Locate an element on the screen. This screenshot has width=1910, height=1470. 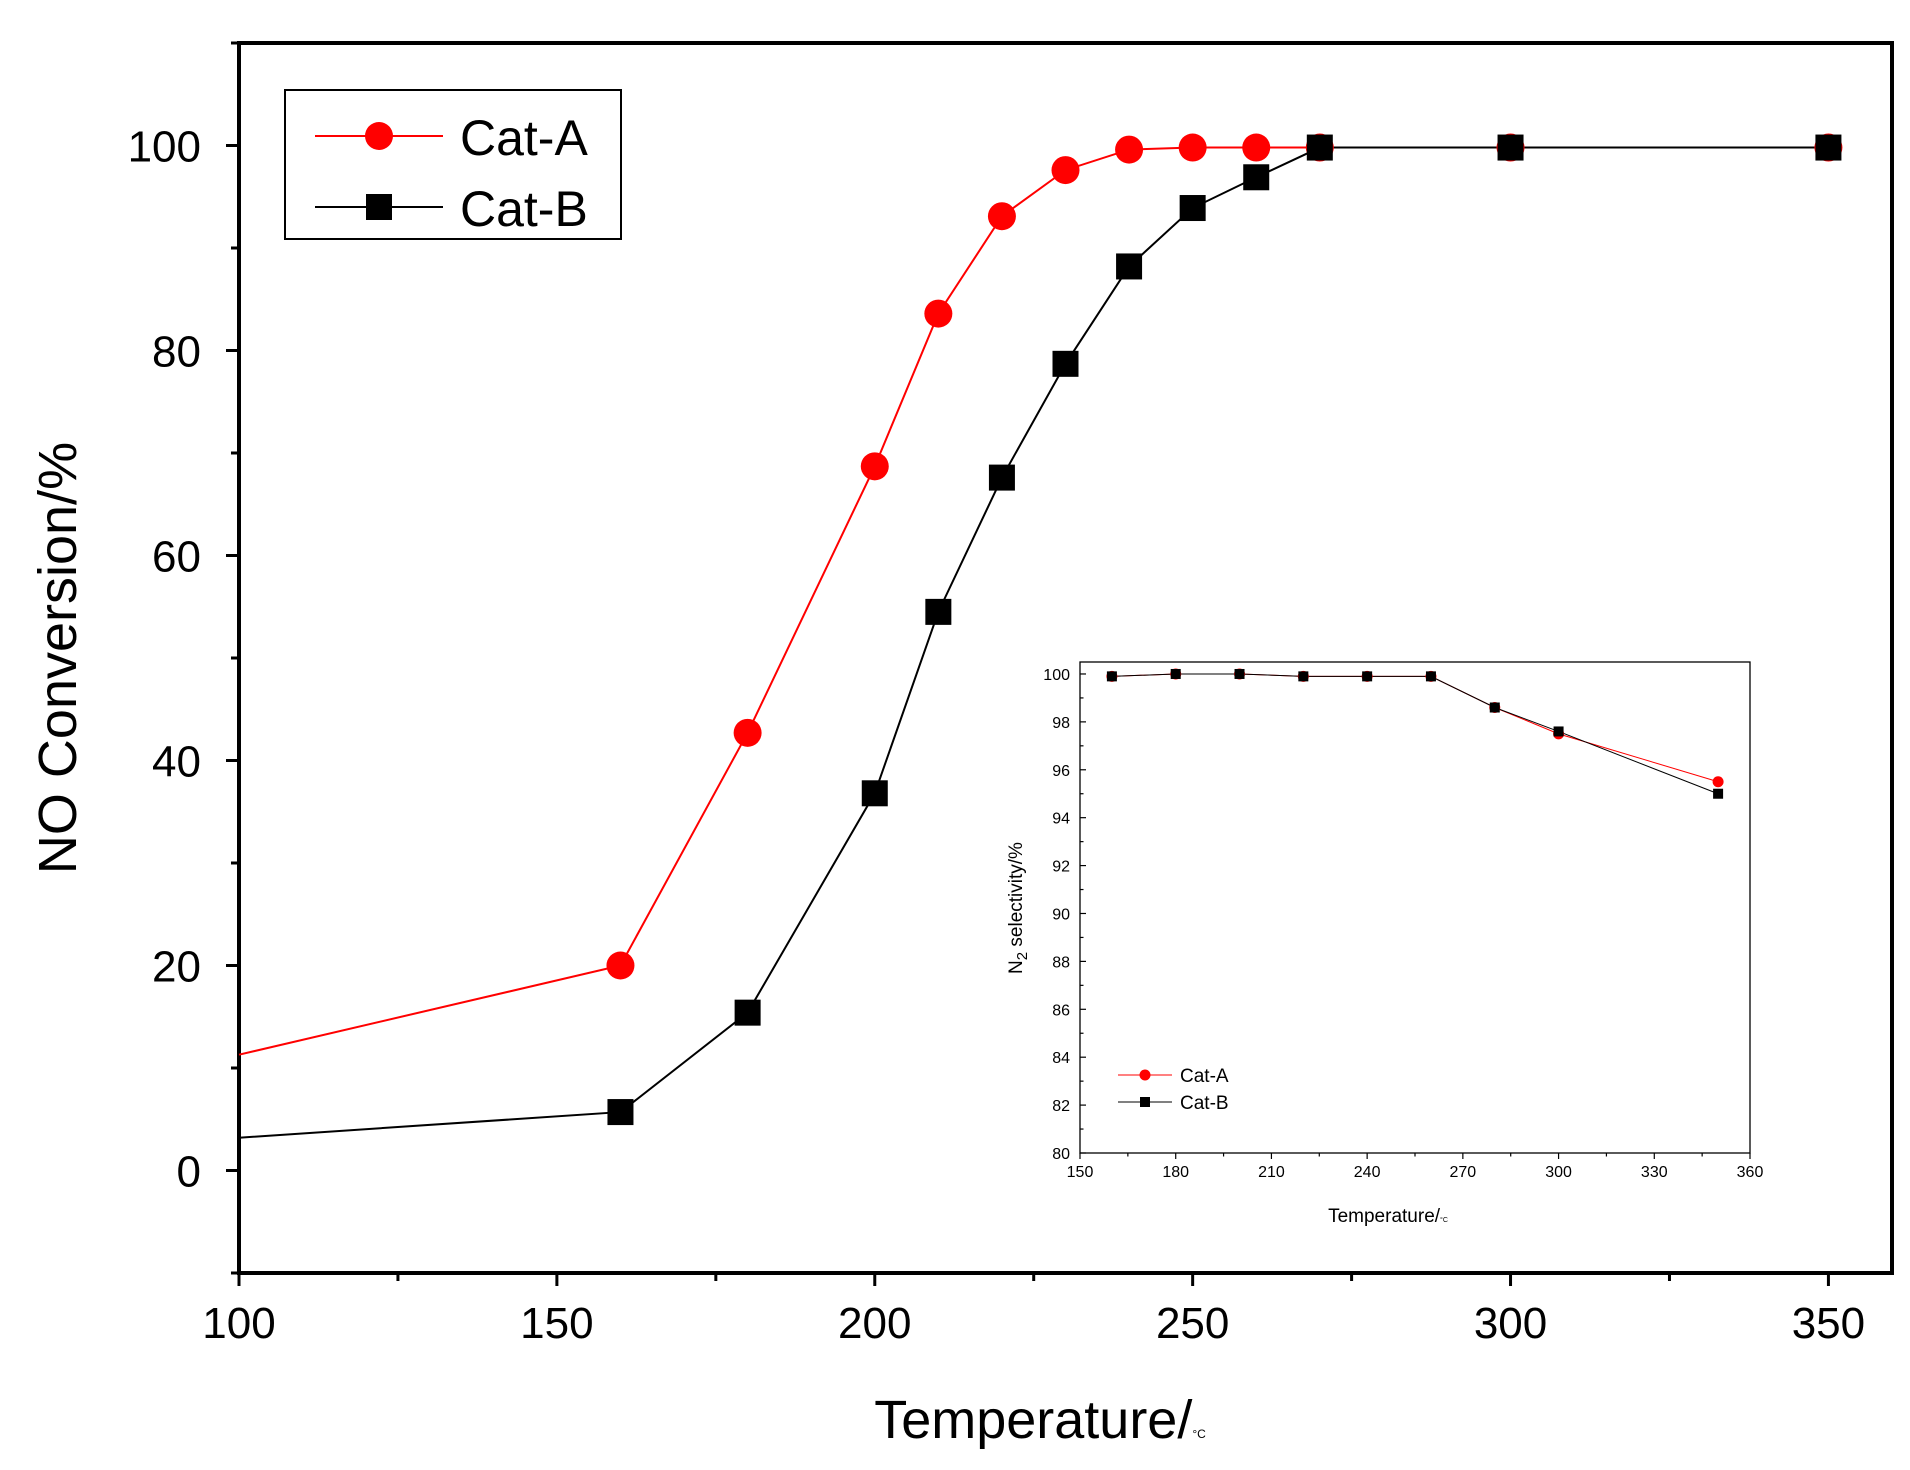
main-legend-cat-b-label: Cat-B is located at coordinates (524, 209).